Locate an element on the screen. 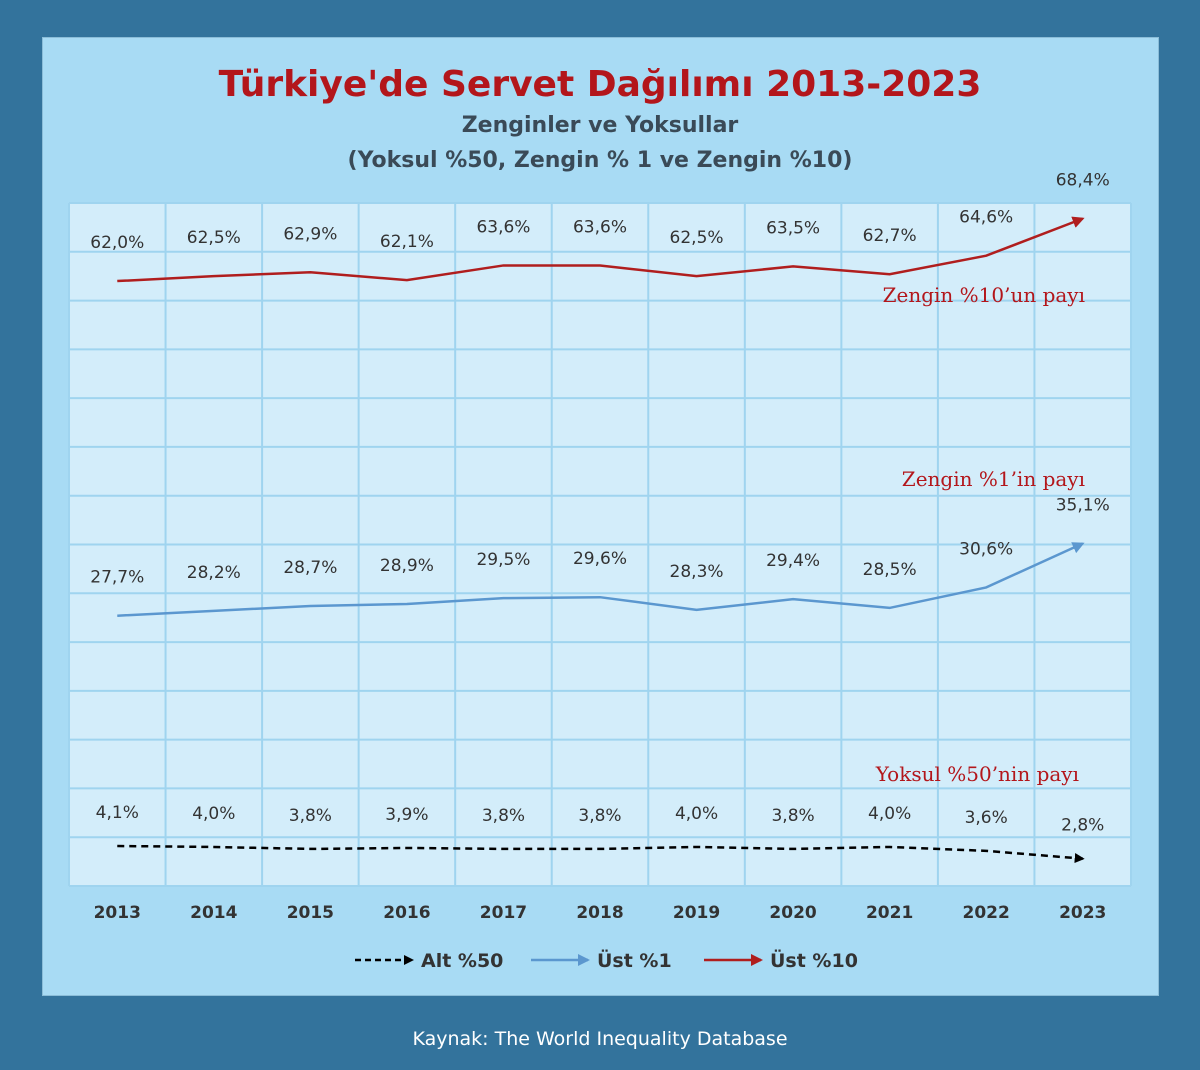  annotation-bottom50: Yoksul %50’nin payı is located at coordinates (977, 774).